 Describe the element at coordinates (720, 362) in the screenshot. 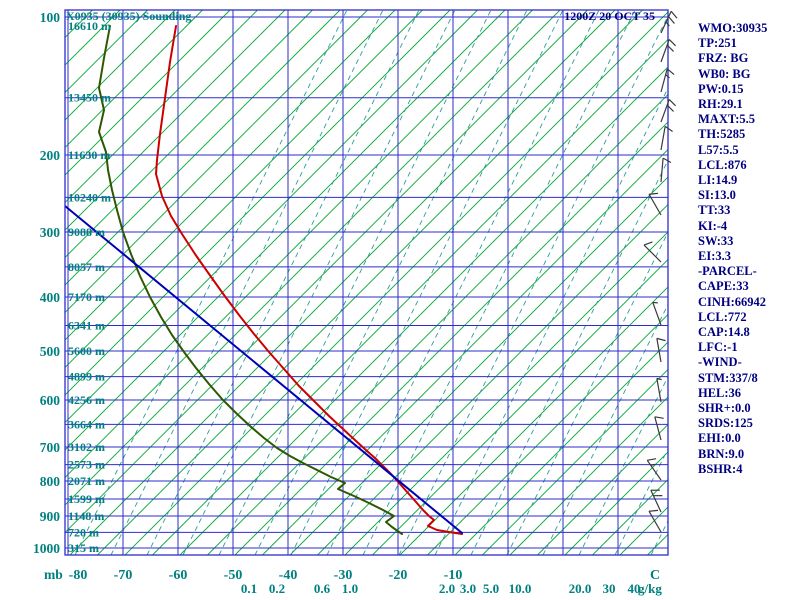

I see `stat-line: -WIND-` at that location.